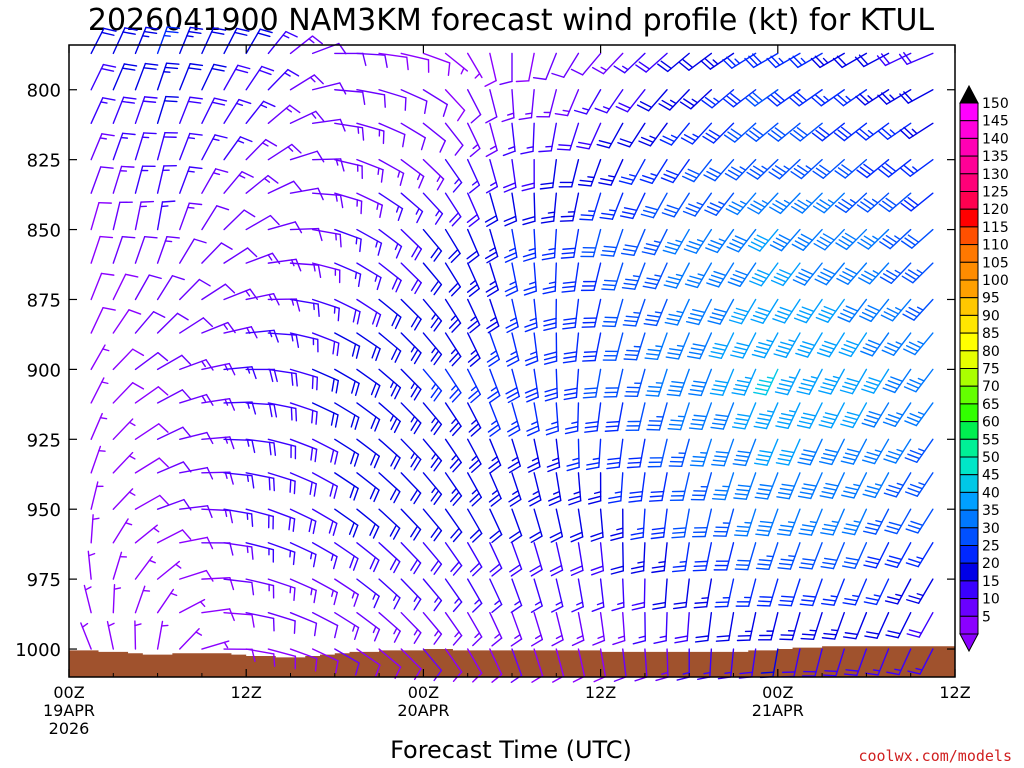  Describe the element at coordinates (991, 405) in the screenshot. I see `colorbar-label: 65` at that location.